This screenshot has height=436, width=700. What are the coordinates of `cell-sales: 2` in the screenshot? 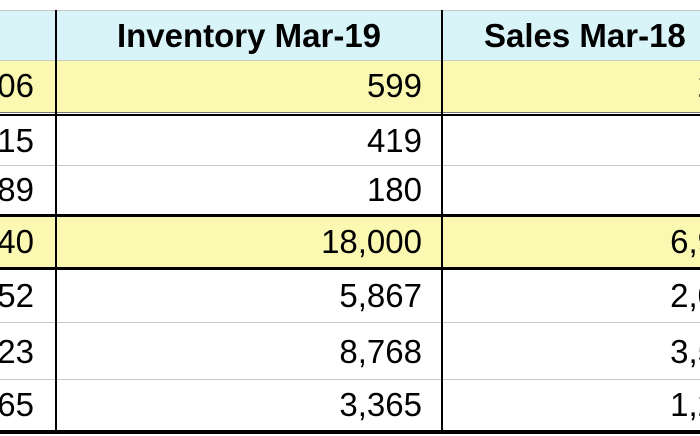 It's located at (571, 86).